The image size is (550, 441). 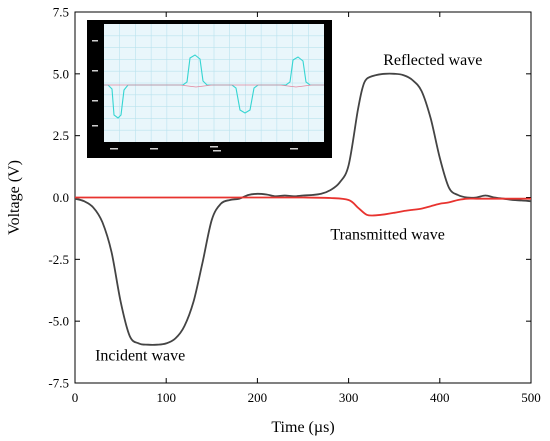 I want to click on annotation-reflected-wave: Reflected wave, so click(x=432, y=60).